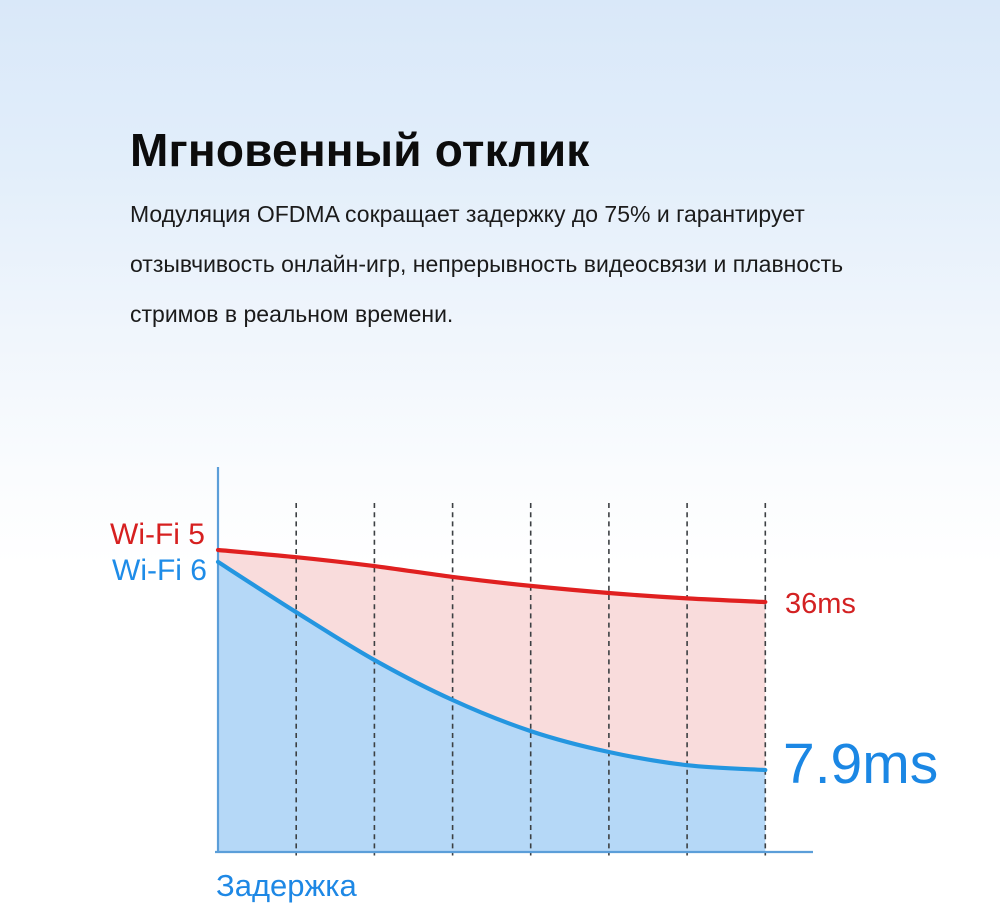  I want to click on page-title: Мгновенный отклик, so click(360, 149).